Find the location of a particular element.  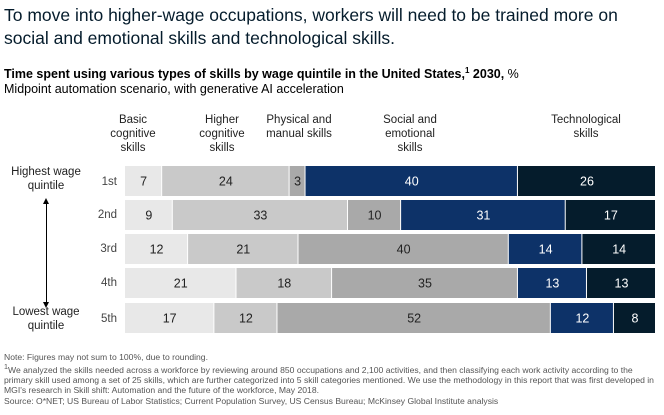

bar-3rd-social is located at coordinates (545, 249).